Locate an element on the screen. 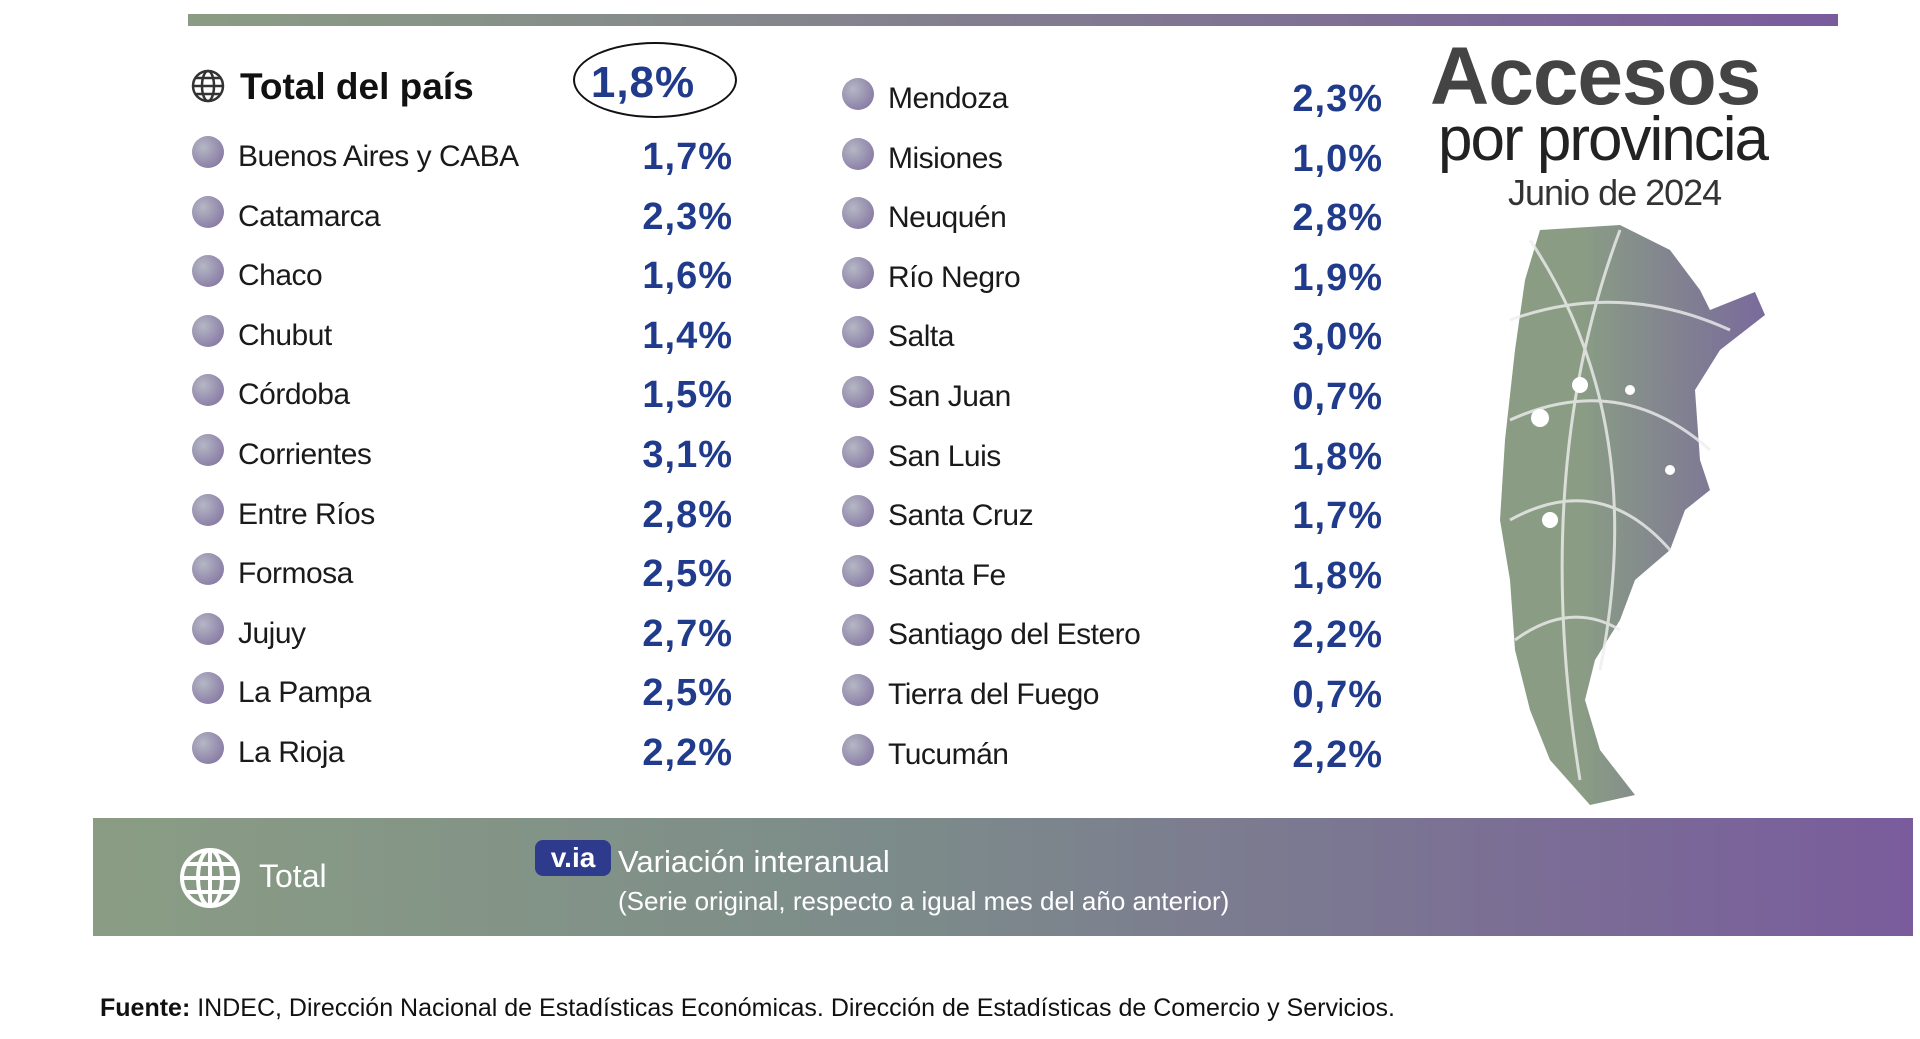  province-value: 1,4% is located at coordinates (687, 335).